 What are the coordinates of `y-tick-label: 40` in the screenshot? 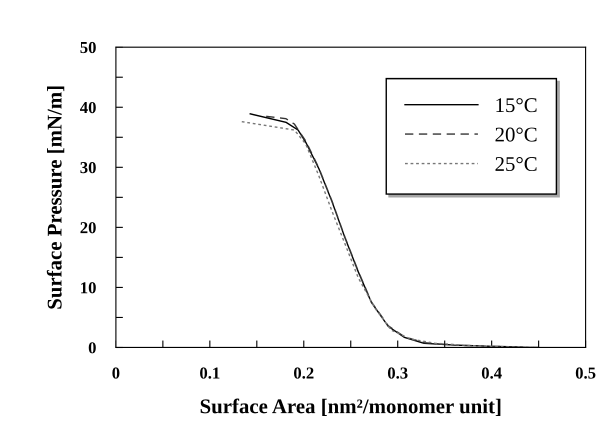 It's located at (88, 108).